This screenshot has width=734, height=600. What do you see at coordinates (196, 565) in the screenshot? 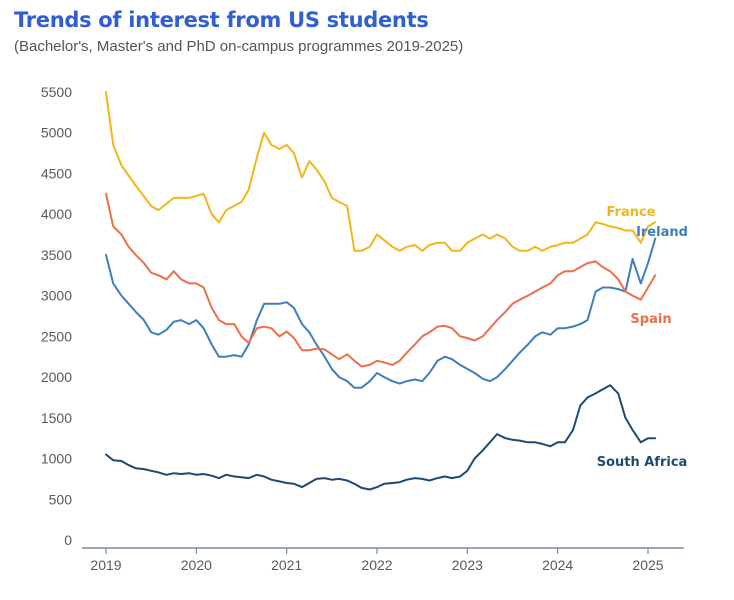
I see `x-tick-label: 2020` at bounding box center [196, 565].